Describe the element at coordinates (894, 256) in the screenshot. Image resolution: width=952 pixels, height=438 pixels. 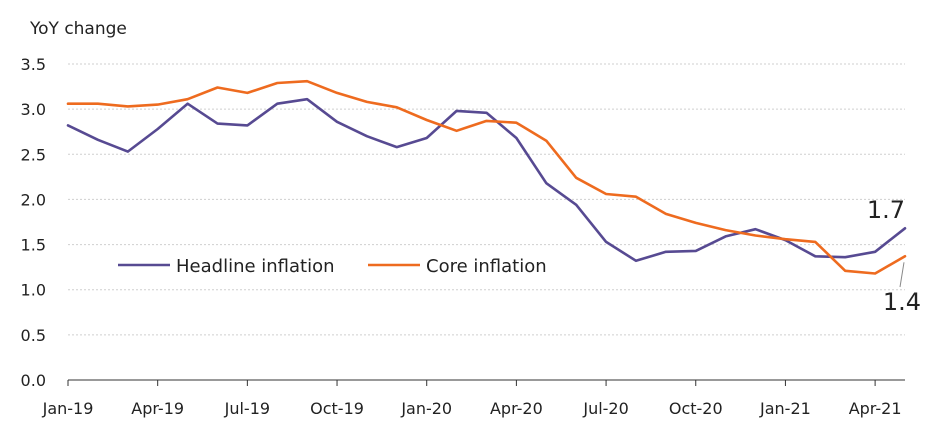
I see `end-value-labels: 1.7 1.4` at that location.